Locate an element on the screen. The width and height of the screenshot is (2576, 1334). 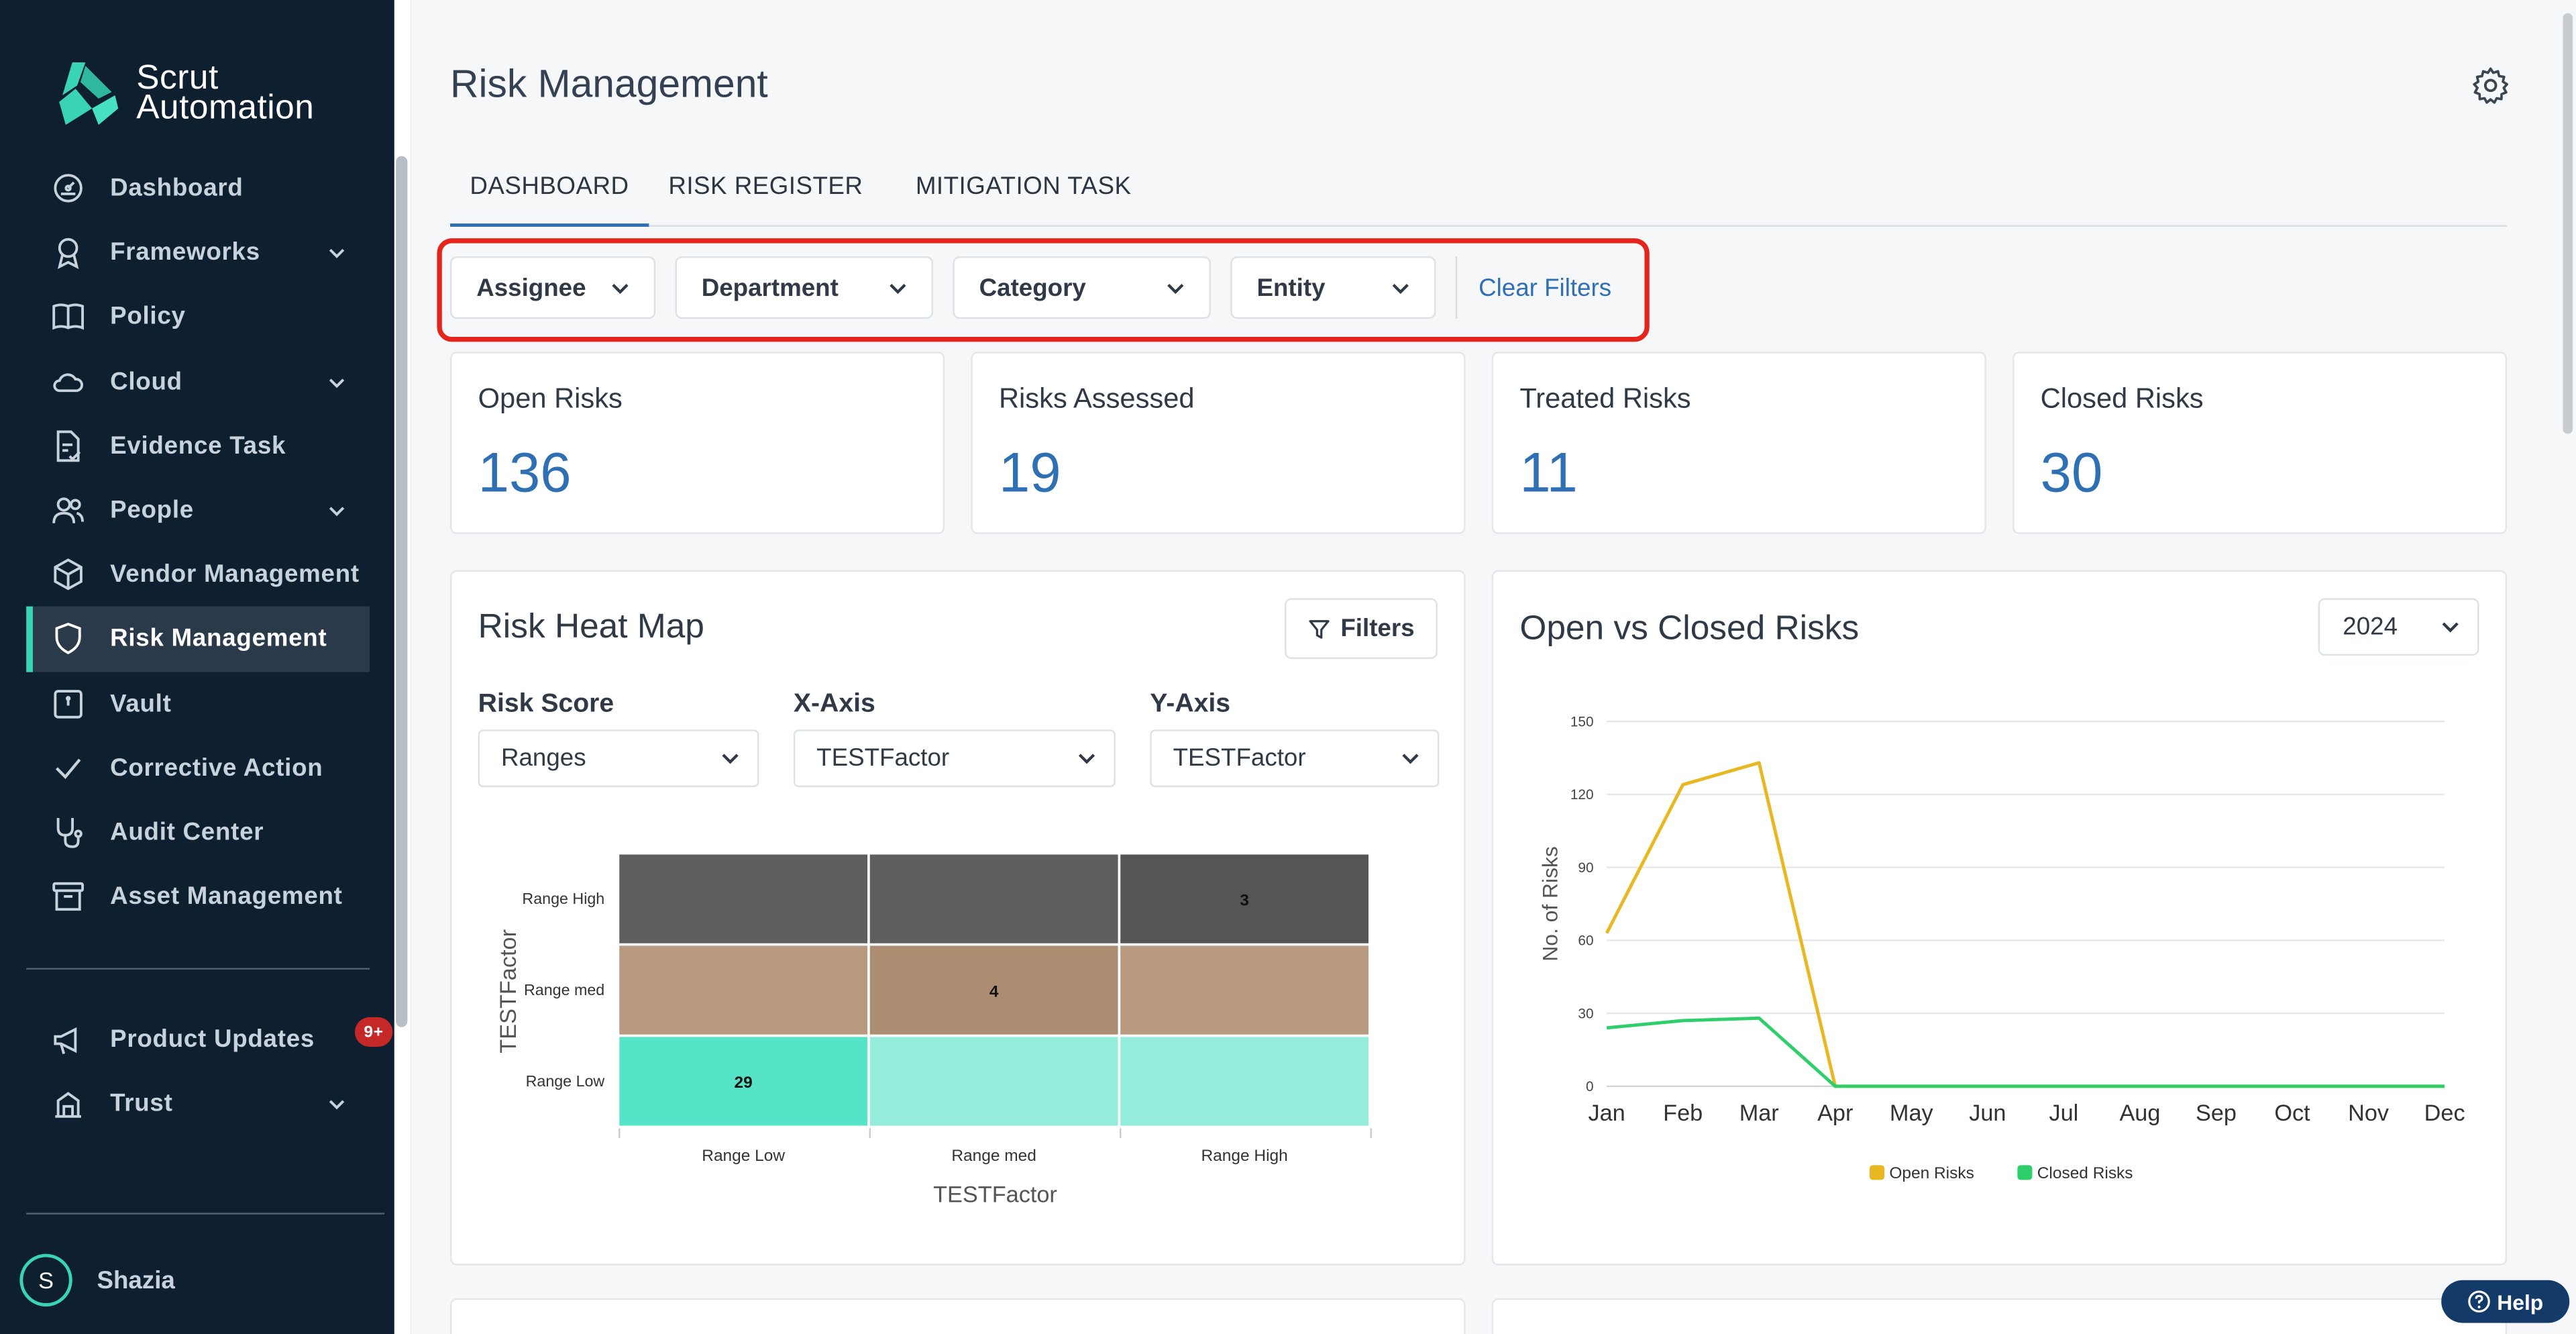
line-chart-y-tick-label: 60 is located at coordinates (1585, 941).